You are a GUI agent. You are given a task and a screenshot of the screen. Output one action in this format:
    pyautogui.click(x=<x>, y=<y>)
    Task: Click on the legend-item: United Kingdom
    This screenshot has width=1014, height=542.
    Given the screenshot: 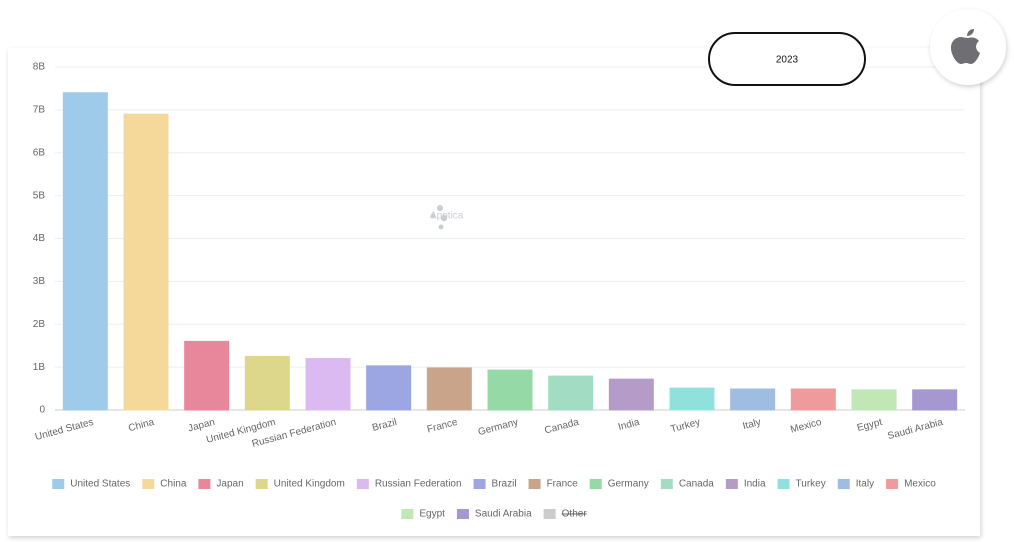 What is the action you would take?
    pyautogui.click(x=300, y=484)
    